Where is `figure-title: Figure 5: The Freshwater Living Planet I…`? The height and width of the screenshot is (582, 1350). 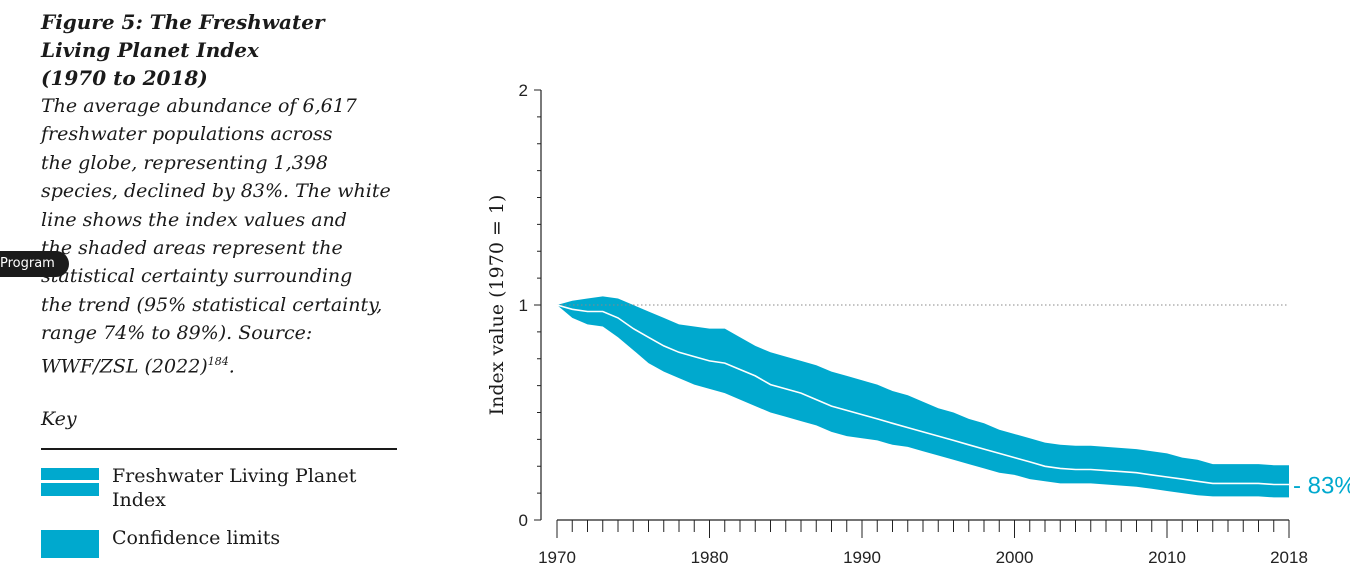
figure-title: Figure 5: The Freshwater Living Planet I… is located at coordinates (183, 50).